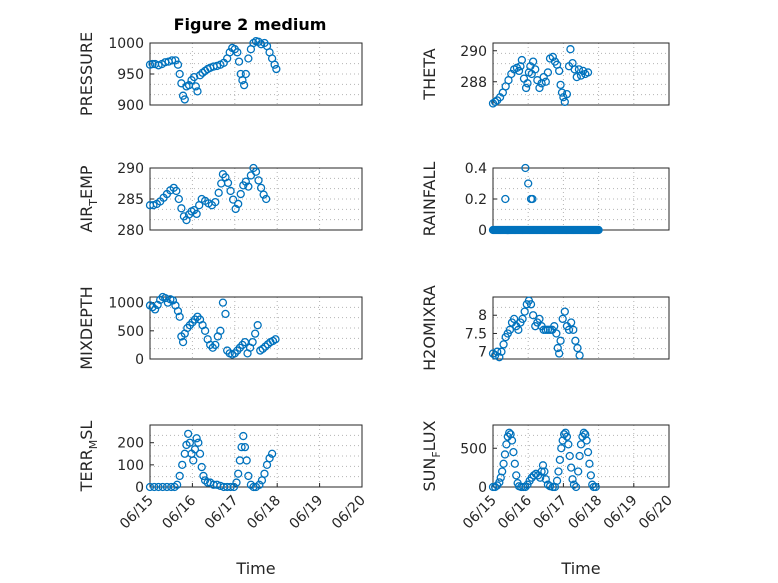 The image size is (778, 583). What do you see at coordinates (130, 466) in the screenshot?
I see `y-tick-label: 100` at bounding box center [130, 466].